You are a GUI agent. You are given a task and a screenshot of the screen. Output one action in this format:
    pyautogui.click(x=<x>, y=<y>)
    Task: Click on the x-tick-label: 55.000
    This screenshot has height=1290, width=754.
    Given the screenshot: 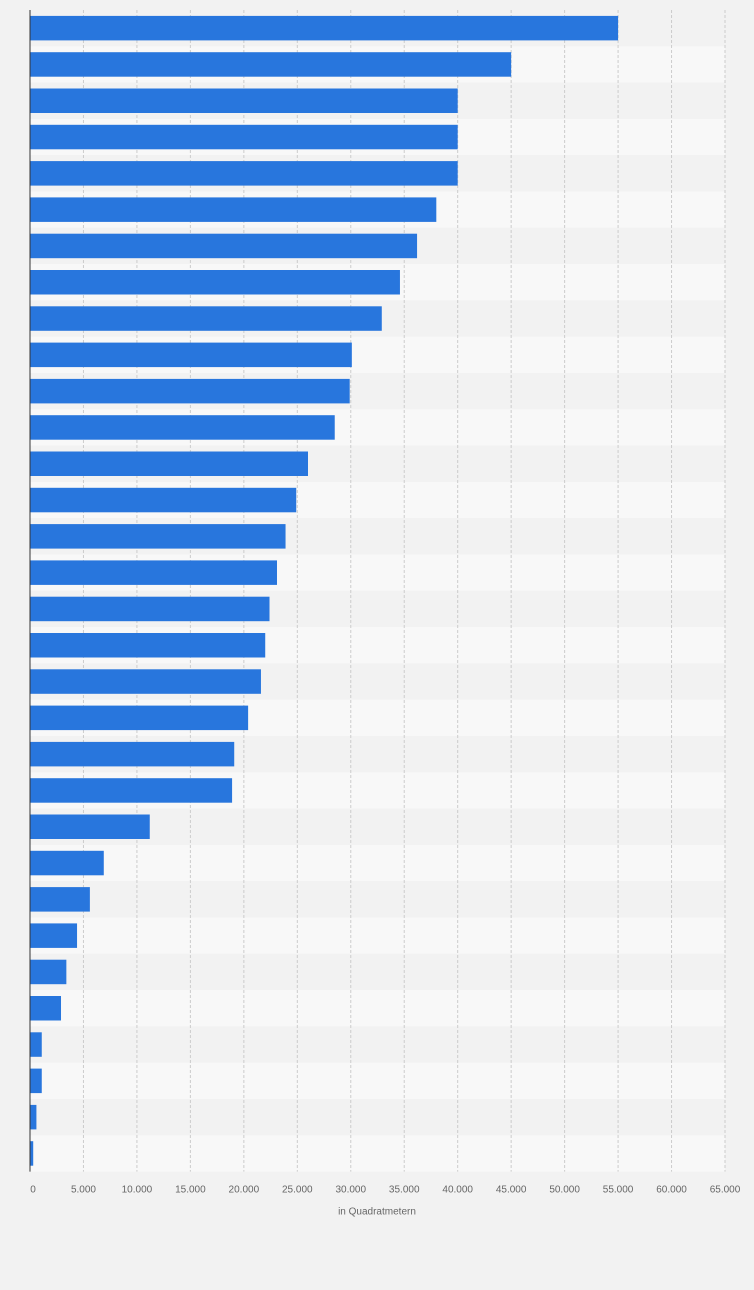 What is the action you would take?
    pyautogui.click(x=618, y=1190)
    